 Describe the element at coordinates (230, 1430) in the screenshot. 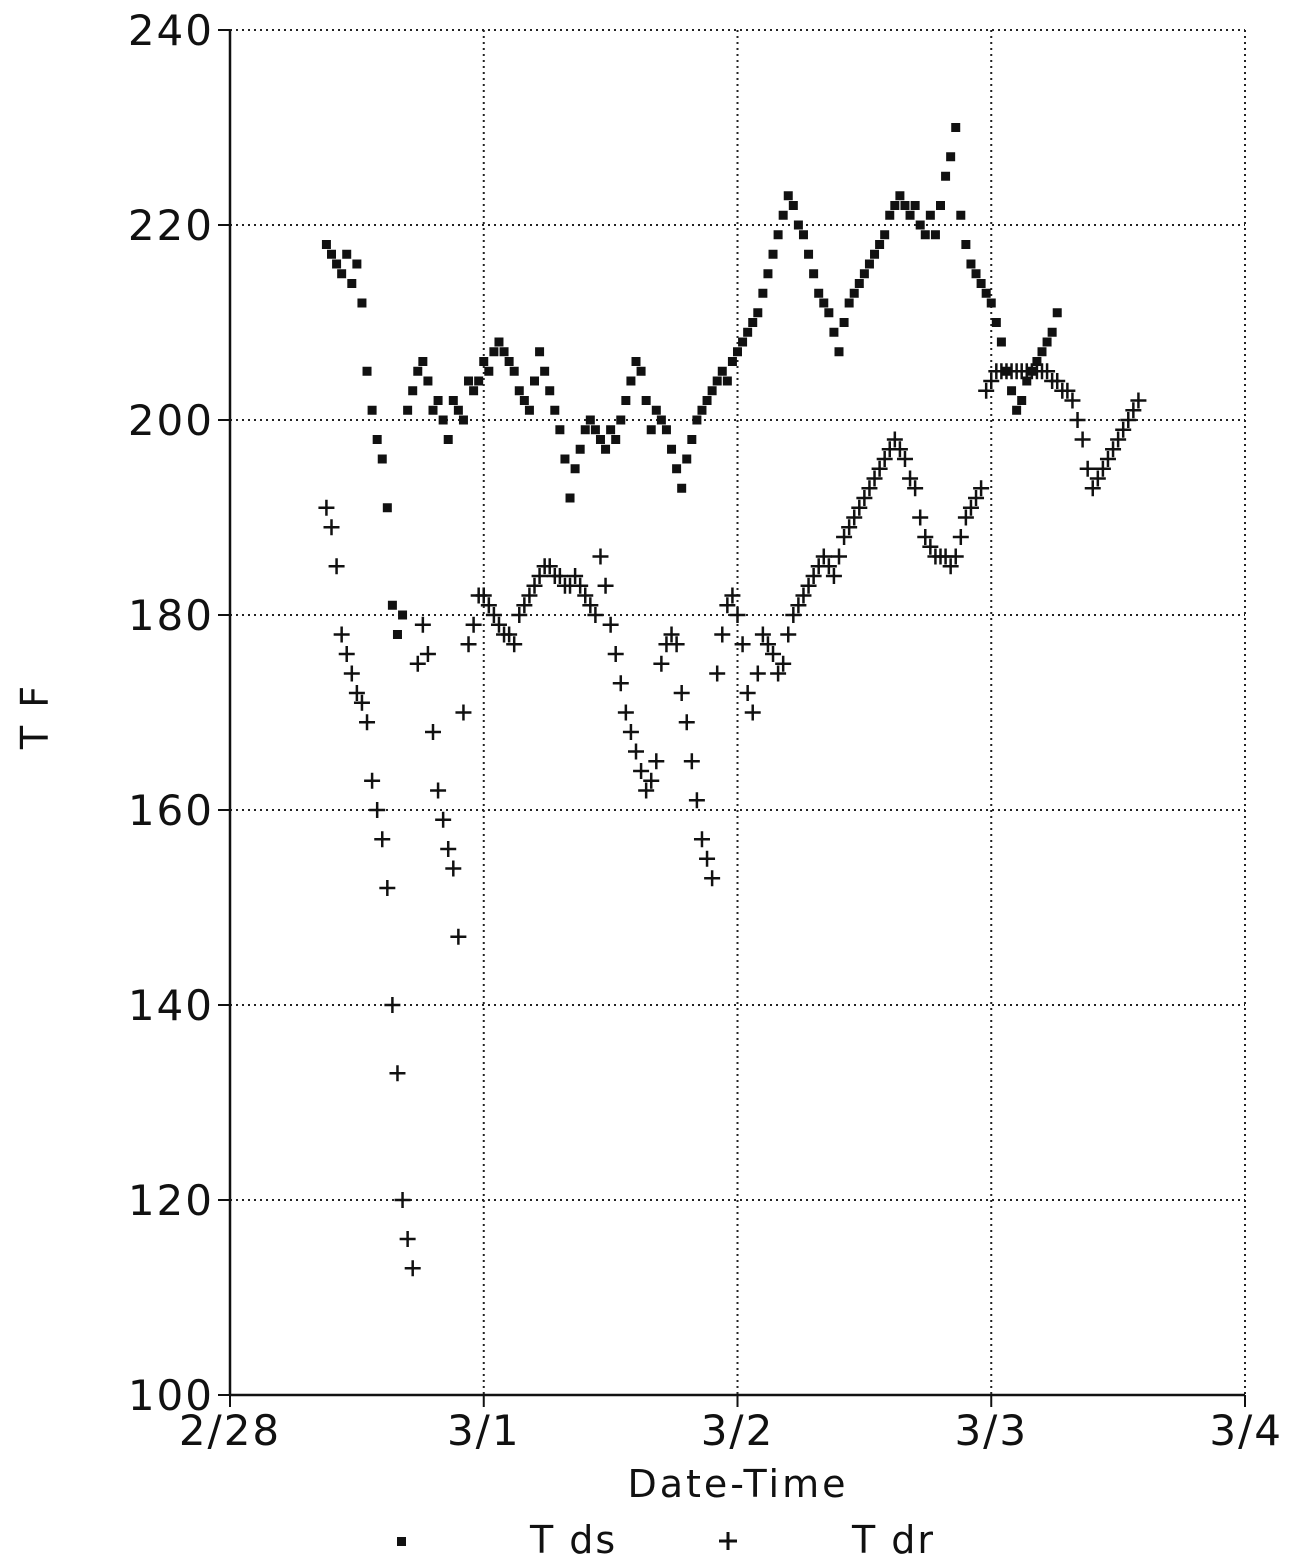

I see `x-tick-label: 2/28` at that location.